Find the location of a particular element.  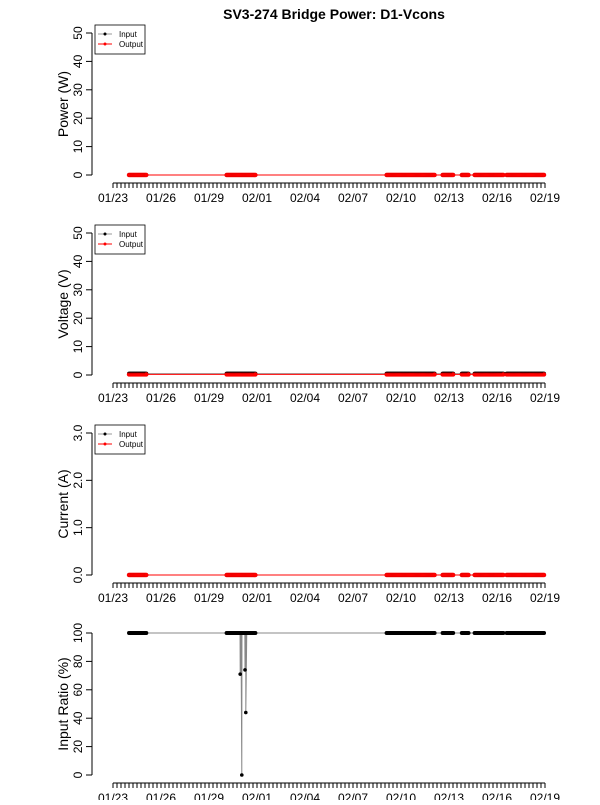

y-tick-label: 0.0 is located at coordinates (78, 574).